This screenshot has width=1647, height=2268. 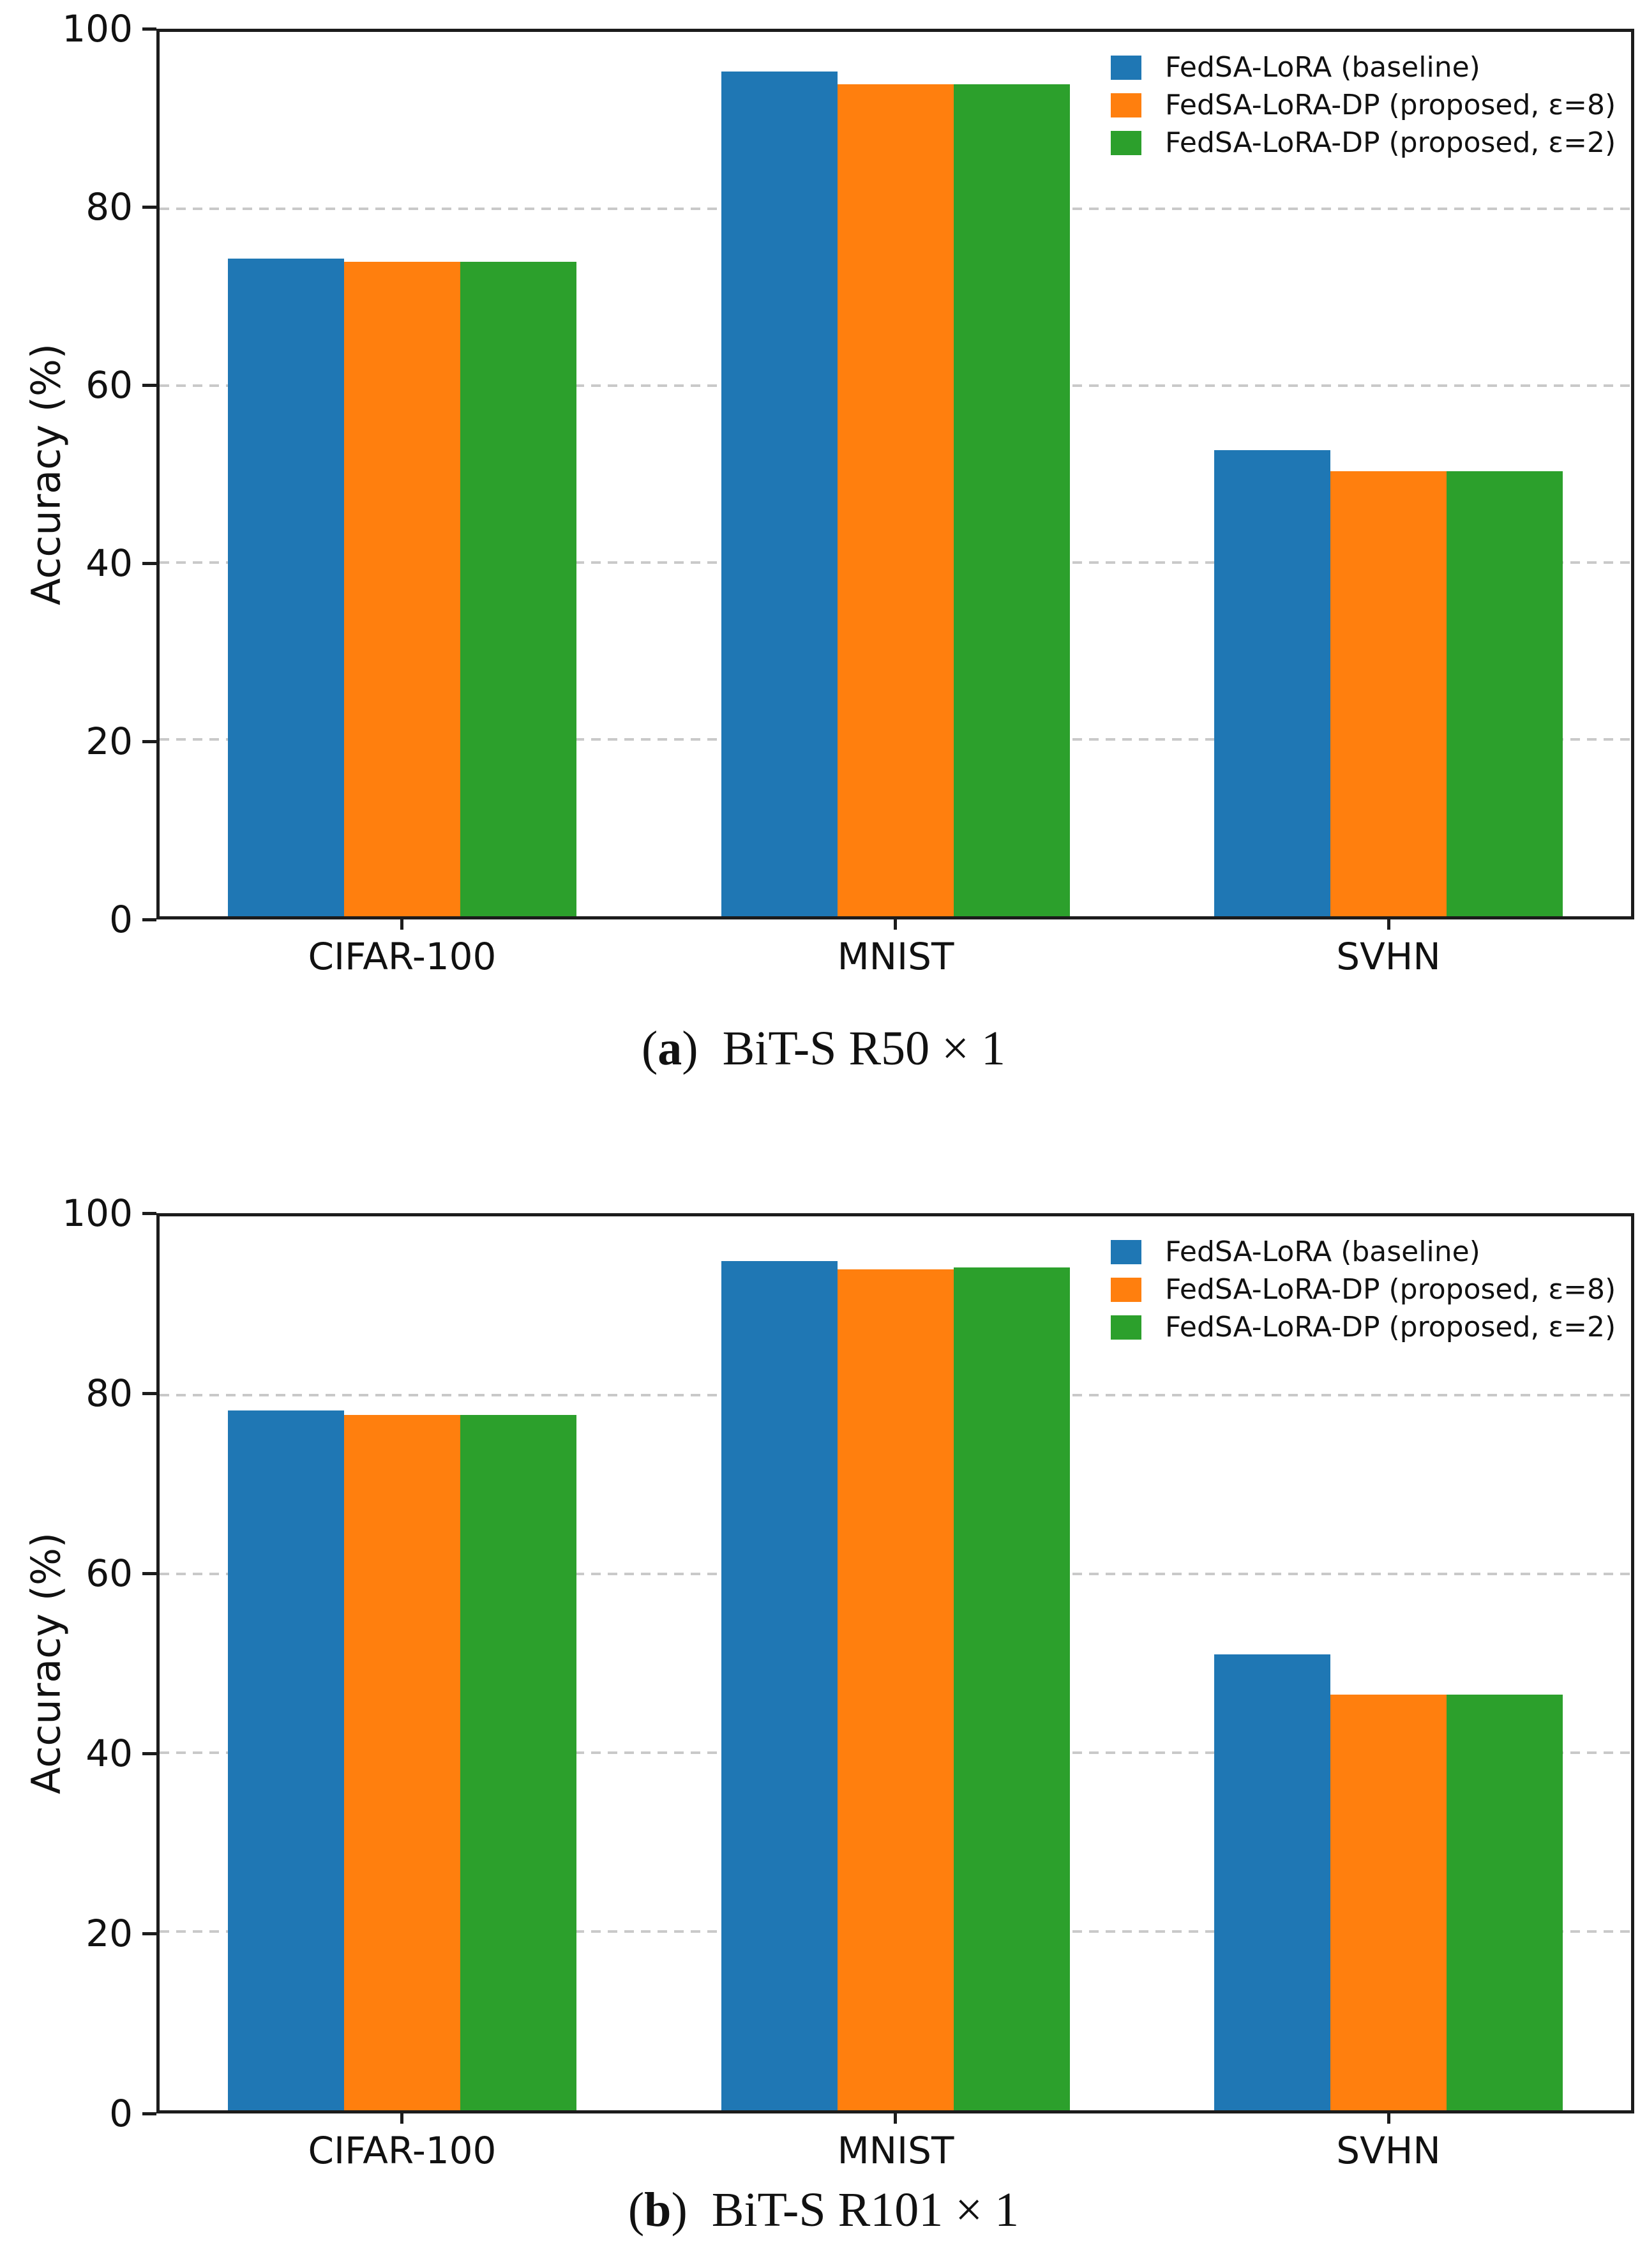 I want to click on subplot-b-caption: (b) BiT-S R101 × 1, so click(x=823, y=2210).